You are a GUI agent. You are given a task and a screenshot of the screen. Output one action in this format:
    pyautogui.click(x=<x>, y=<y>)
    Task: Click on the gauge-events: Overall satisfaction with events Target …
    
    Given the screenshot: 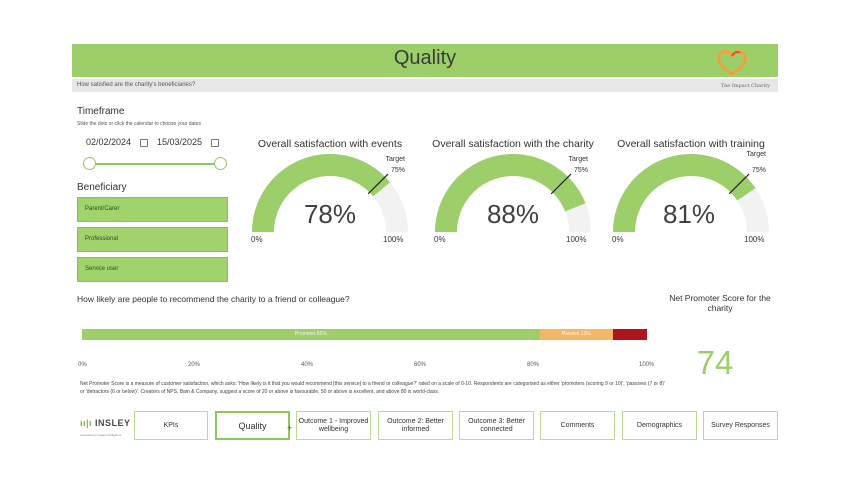 What is the action you would take?
    pyautogui.click(x=330, y=192)
    